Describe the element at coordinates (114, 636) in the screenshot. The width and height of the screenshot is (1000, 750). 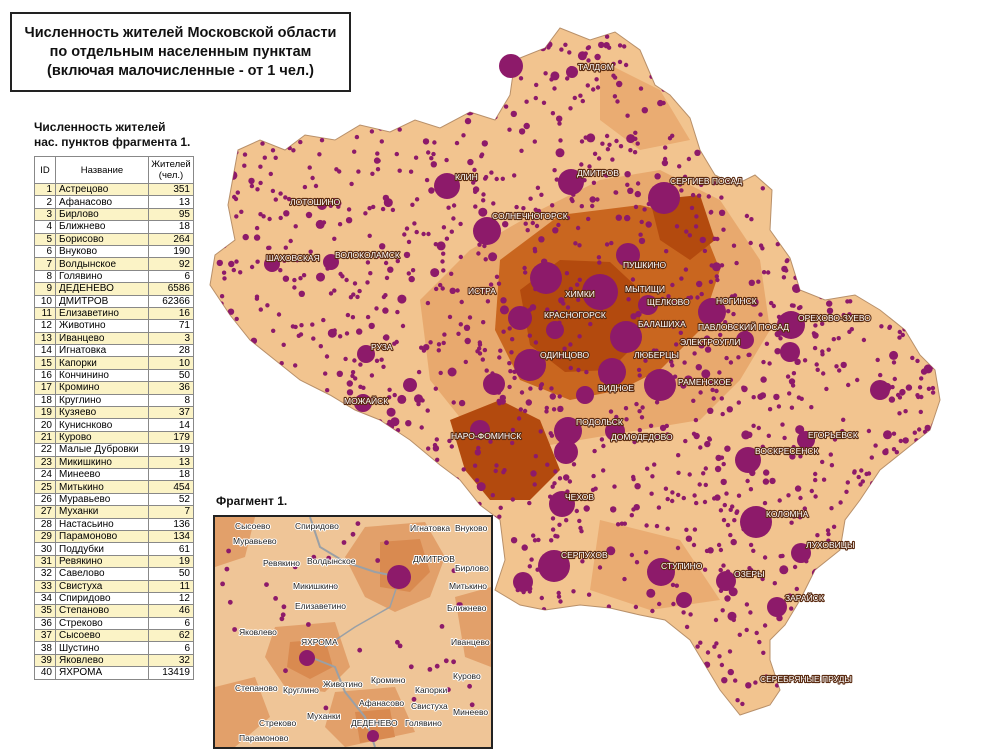
I see `table-row: 37 Сысоево 62` at that location.